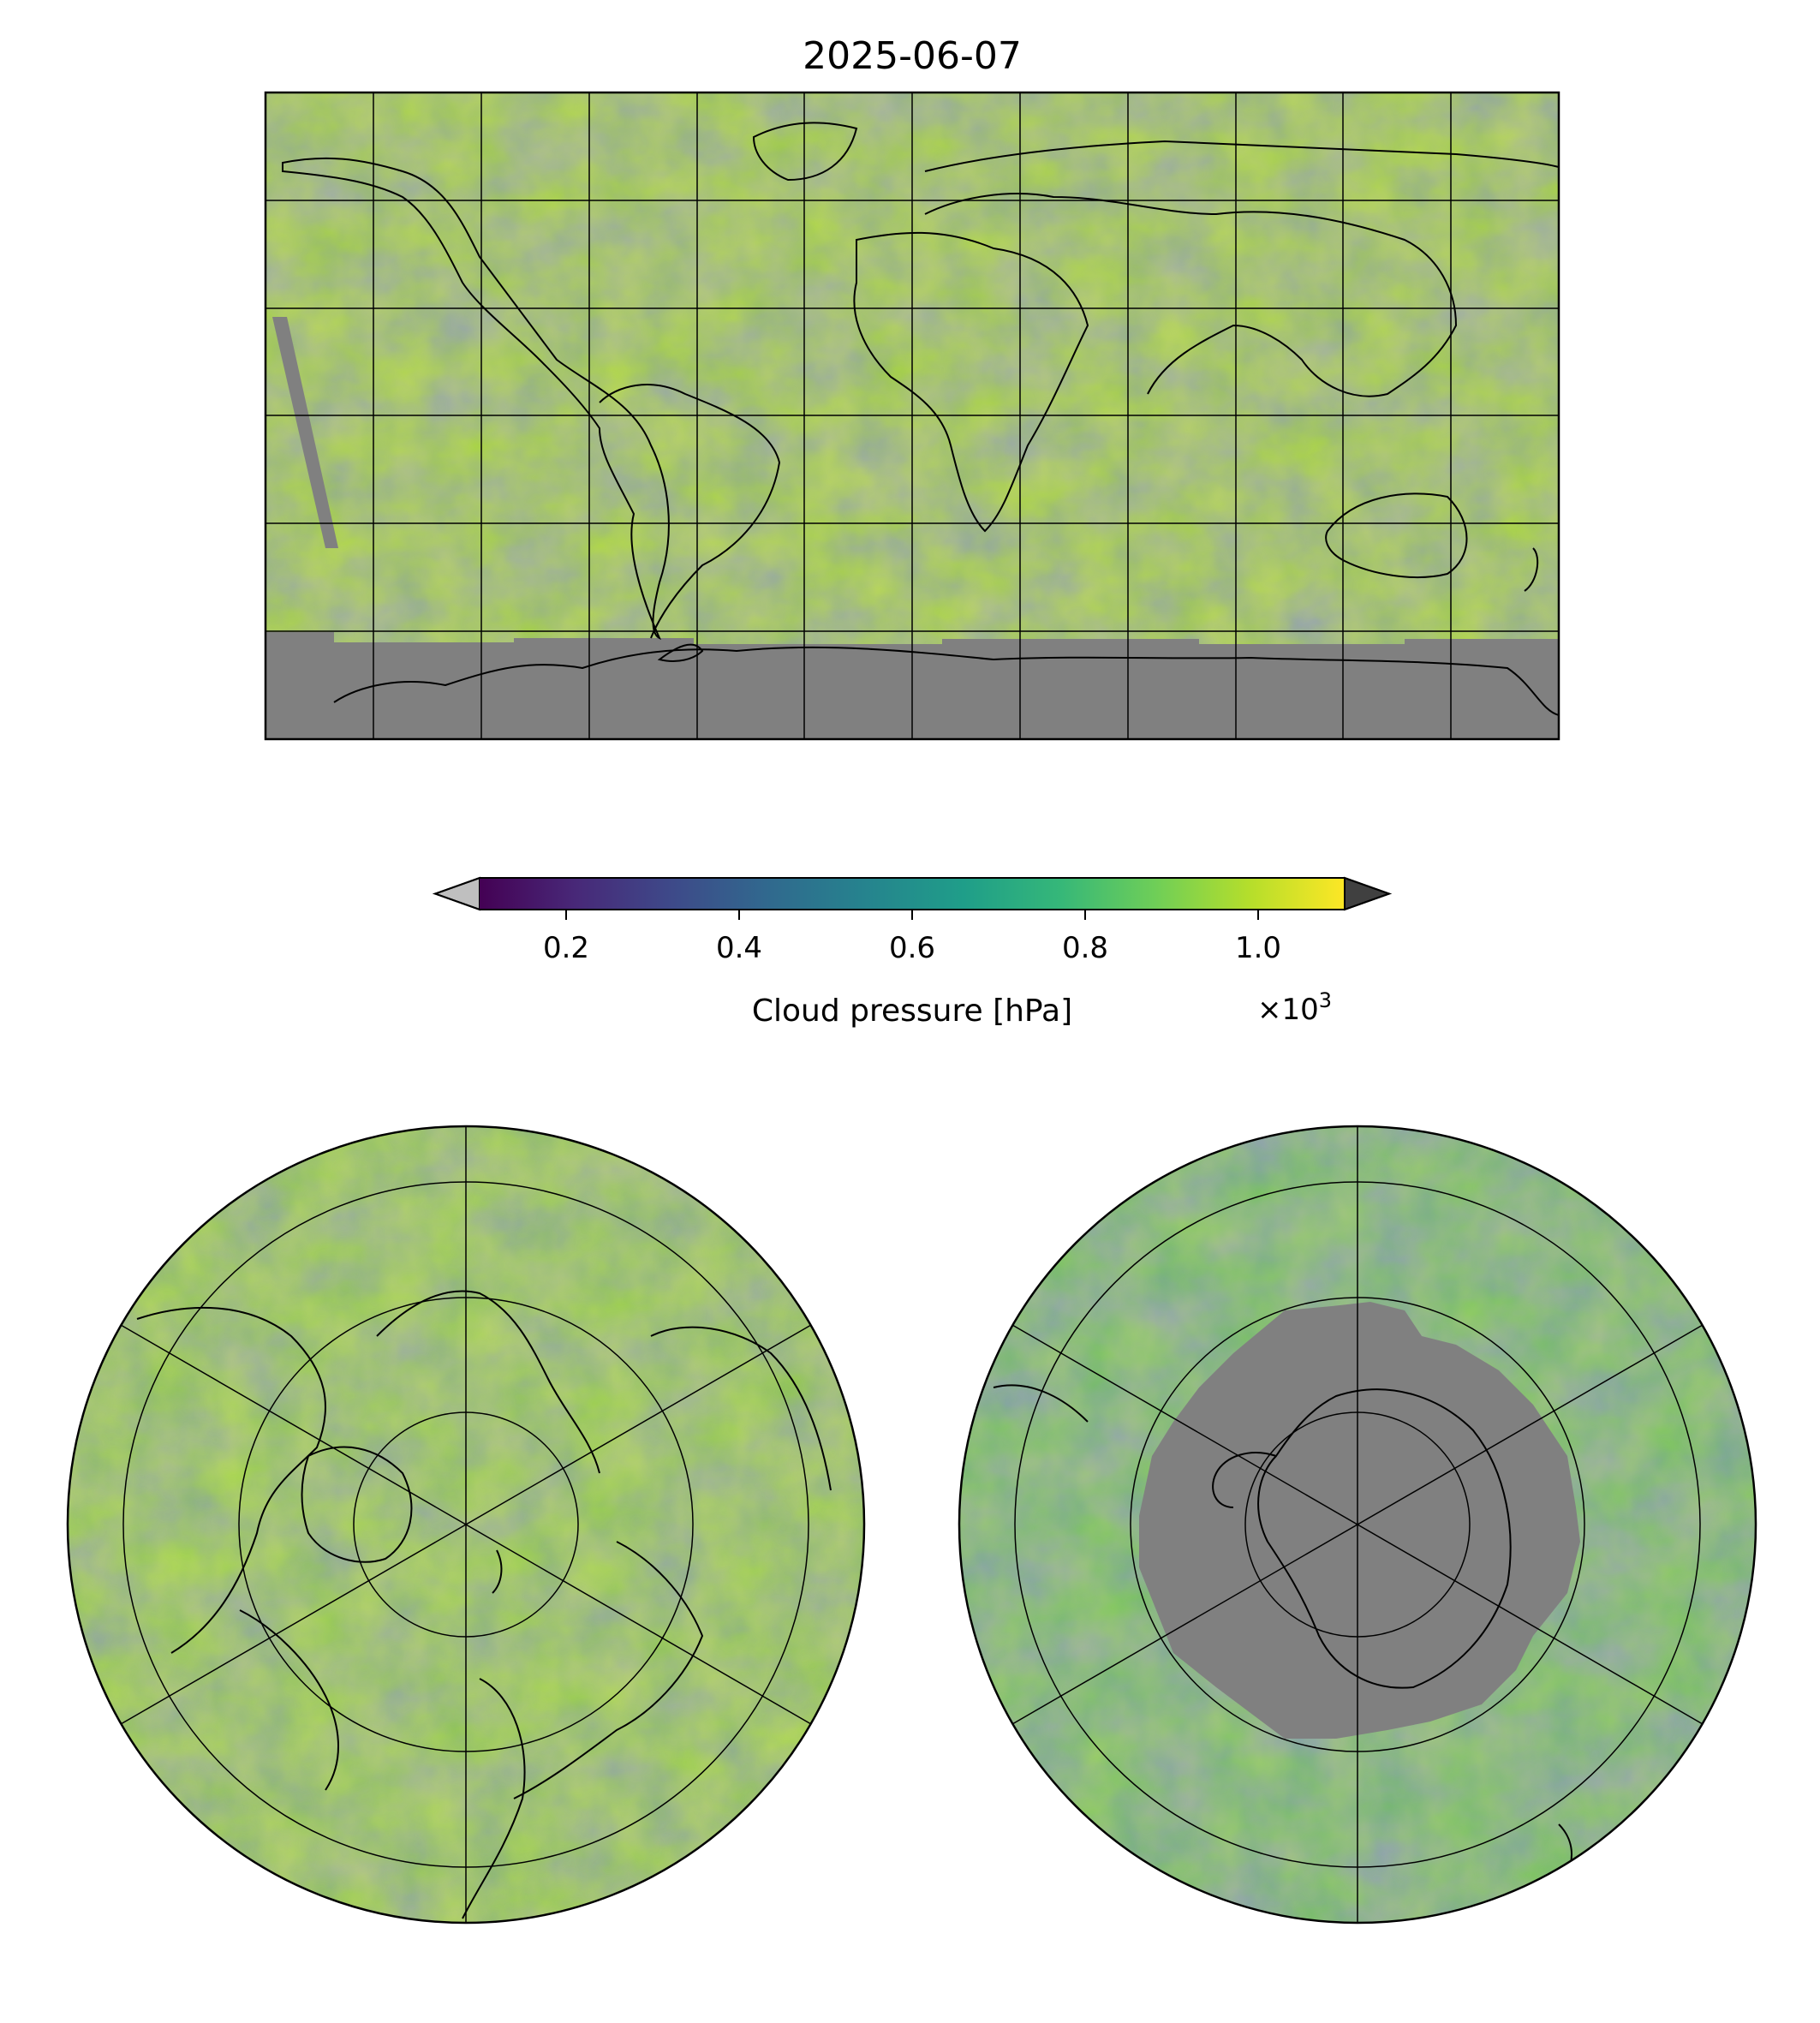 The width and height of the screenshot is (1820, 2023). What do you see at coordinates (912, 1011) in the screenshot?
I see `colorbar-label: Cloud pressure [hPa]` at bounding box center [912, 1011].